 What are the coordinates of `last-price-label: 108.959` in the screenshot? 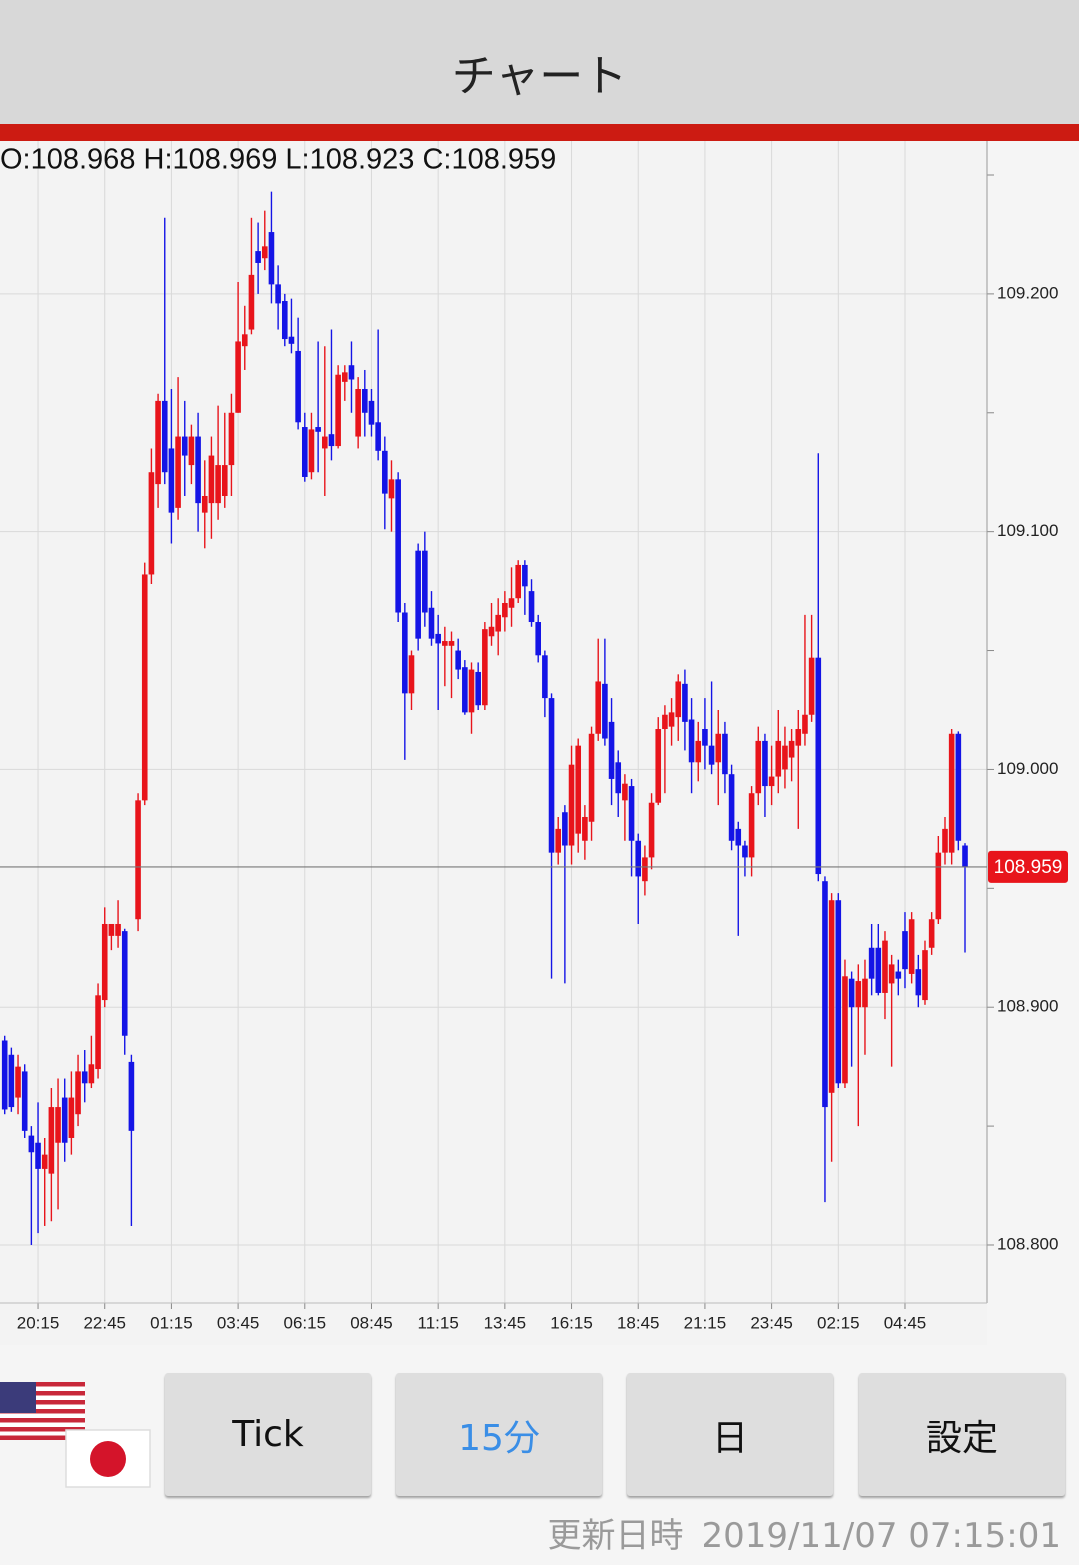 It's located at (1028, 867).